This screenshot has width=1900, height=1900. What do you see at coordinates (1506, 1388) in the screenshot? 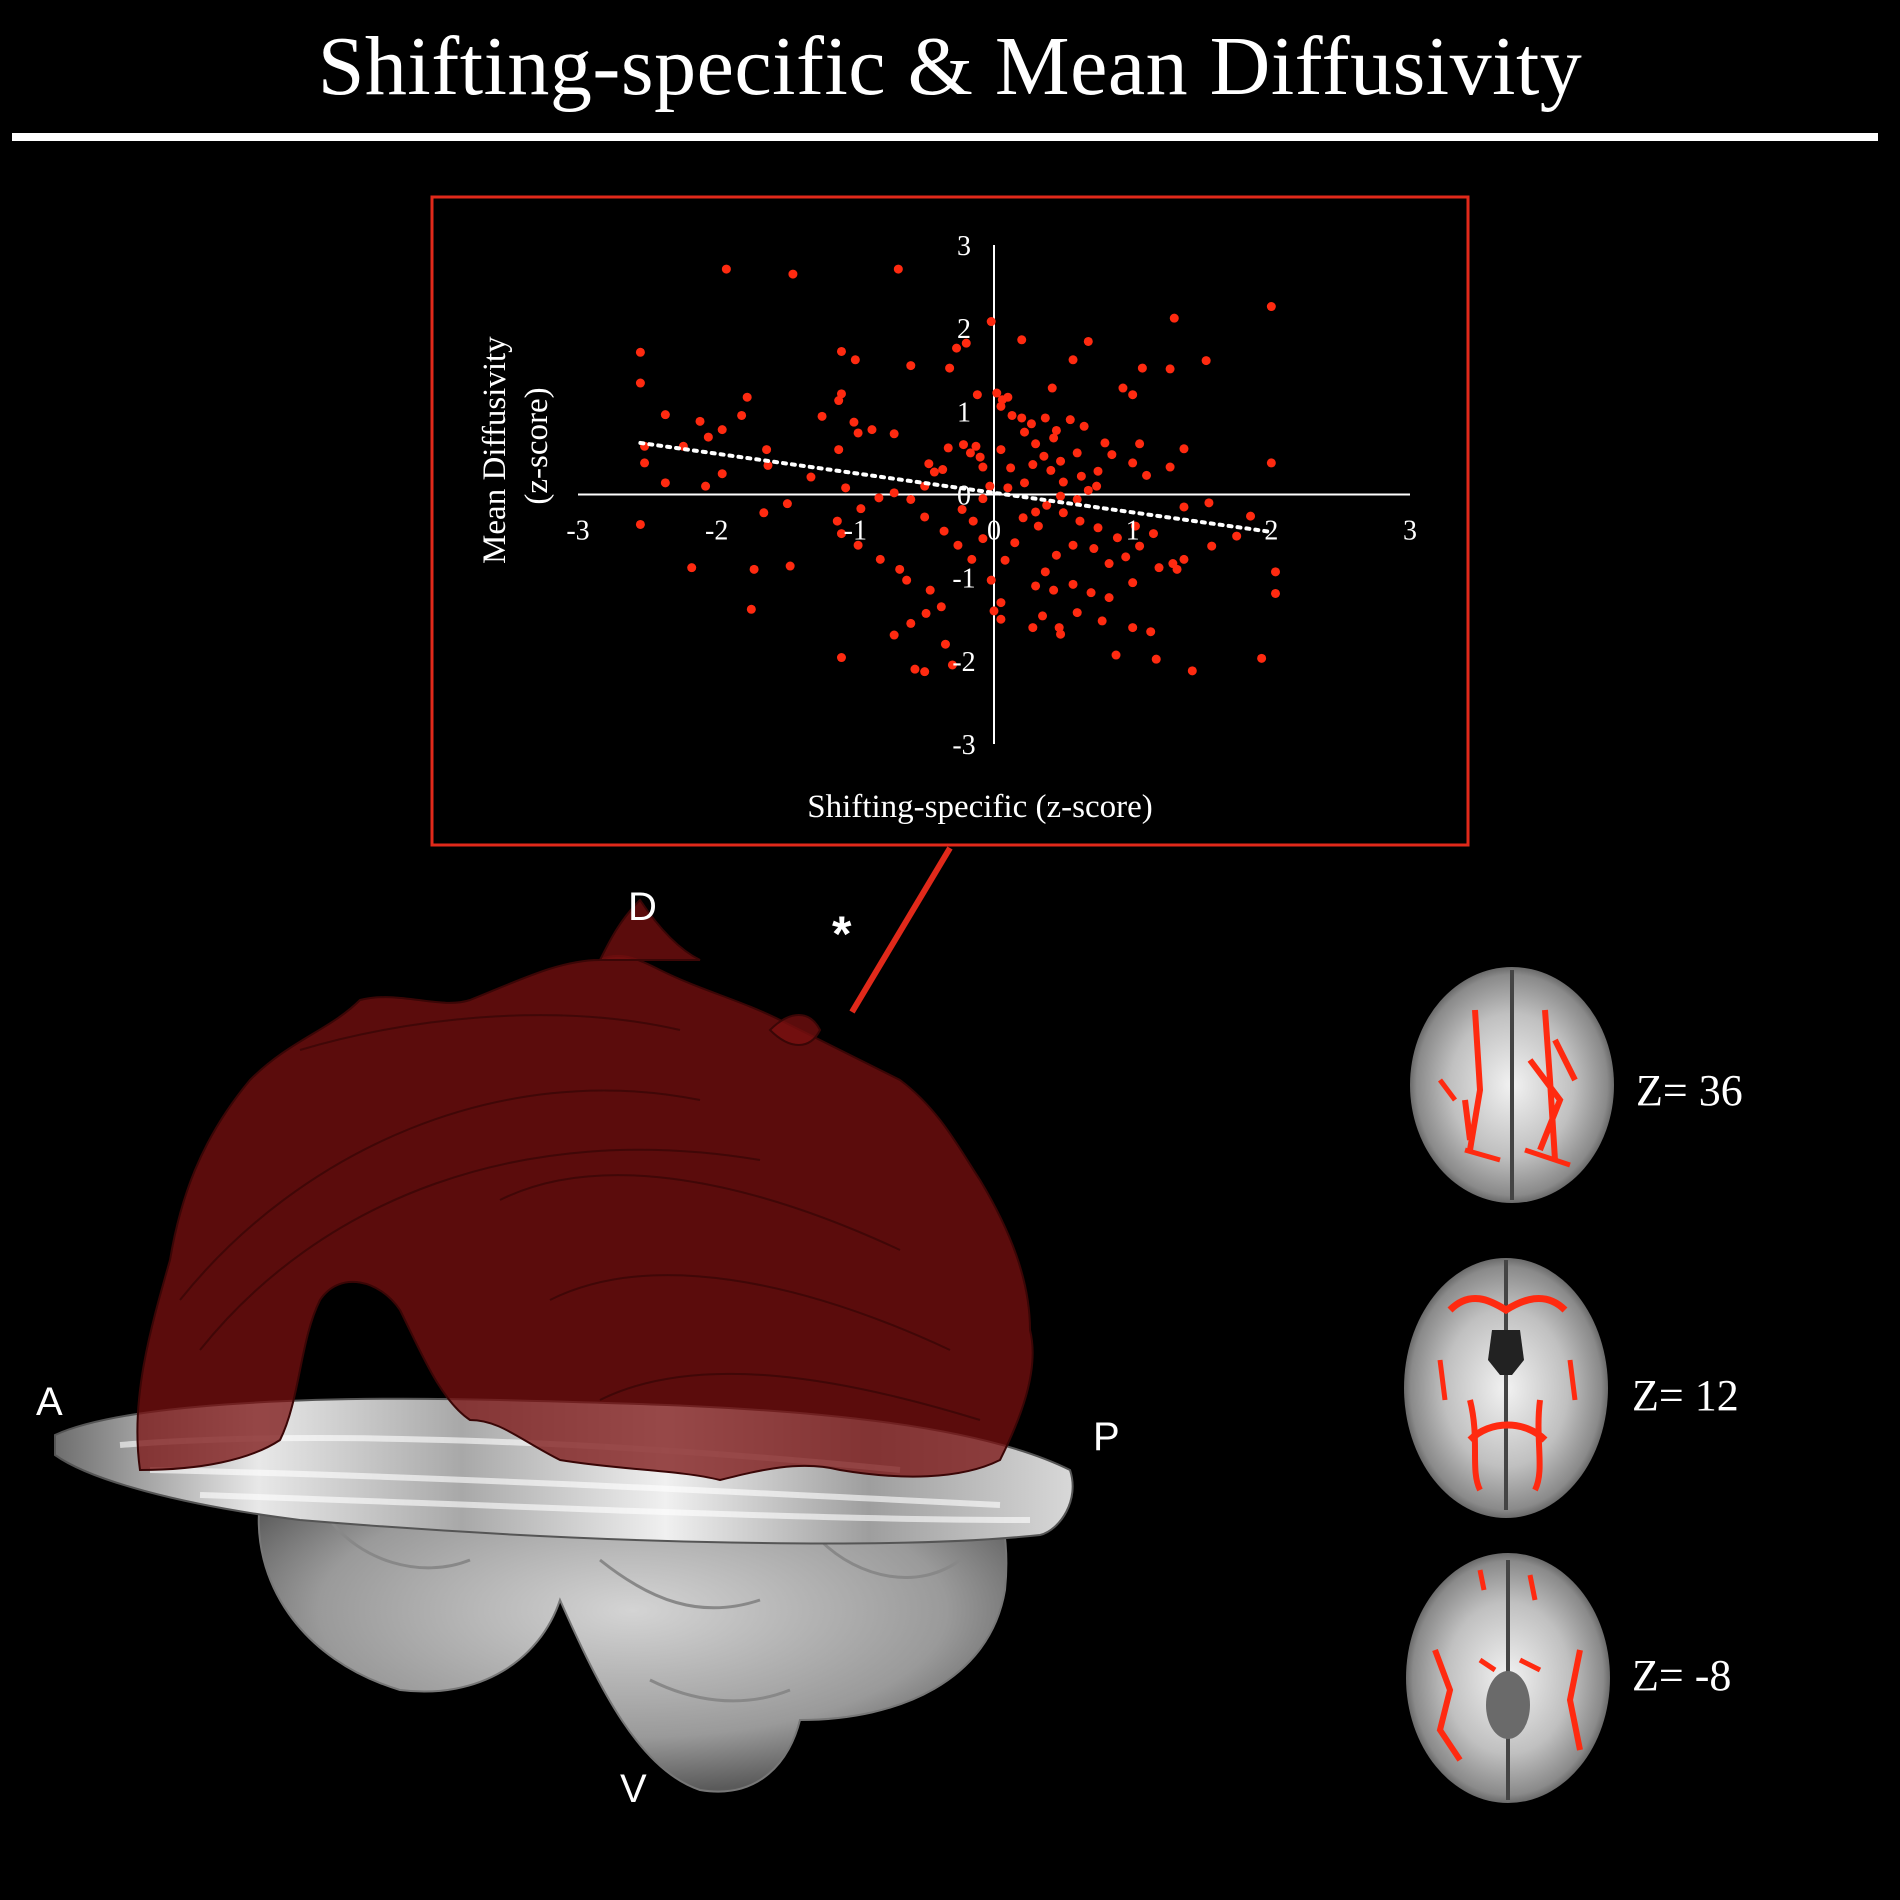
I see `slice-z12` at bounding box center [1506, 1388].